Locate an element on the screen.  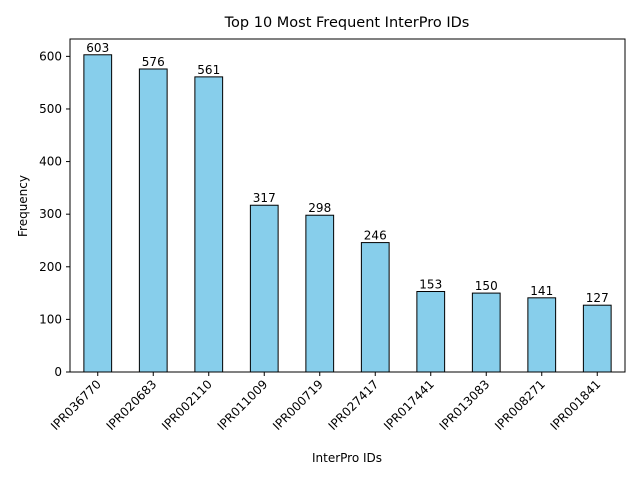
bar-value-label: 603 is located at coordinates (97, 48).